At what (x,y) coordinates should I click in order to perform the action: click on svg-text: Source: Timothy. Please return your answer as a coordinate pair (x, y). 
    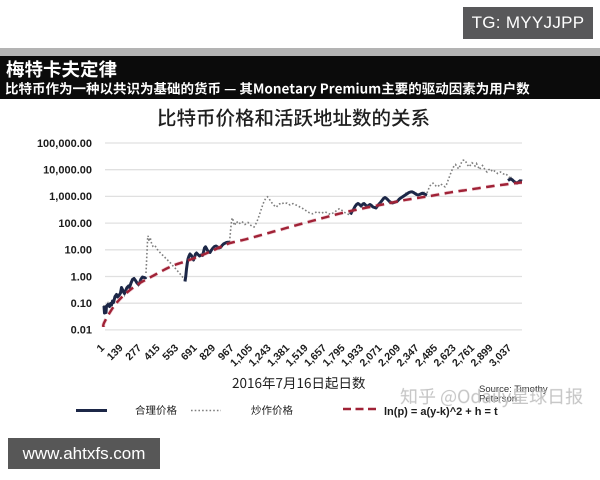
    Looking at the image, I should click on (513, 389).